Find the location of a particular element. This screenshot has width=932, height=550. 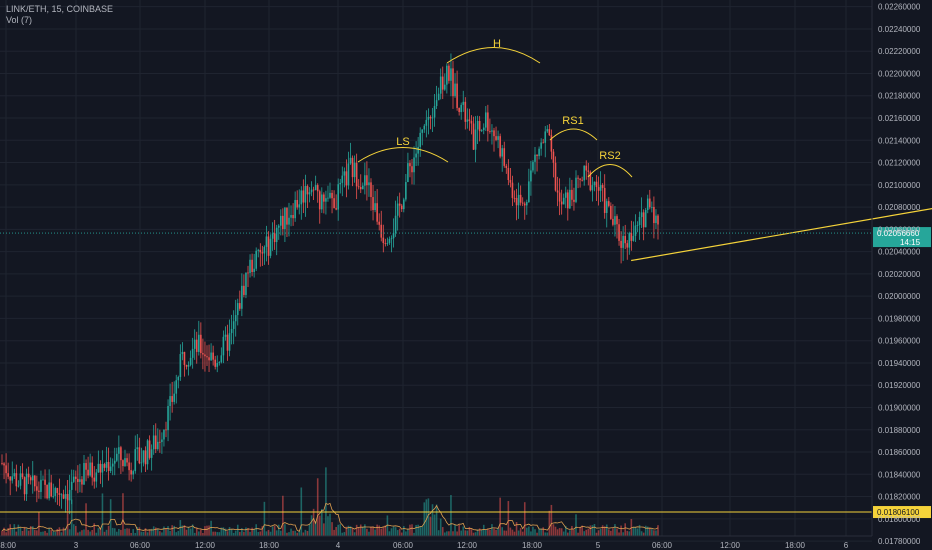

y-tick-label: 0.01960000 is located at coordinates (899, 341).